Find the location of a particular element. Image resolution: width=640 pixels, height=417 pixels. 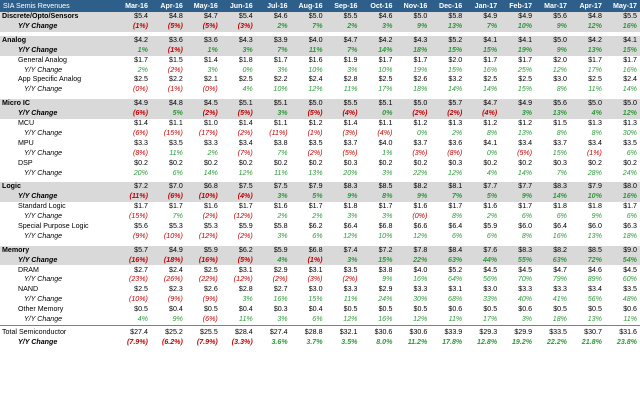

row-label: General Analog is located at coordinates (42, 59).